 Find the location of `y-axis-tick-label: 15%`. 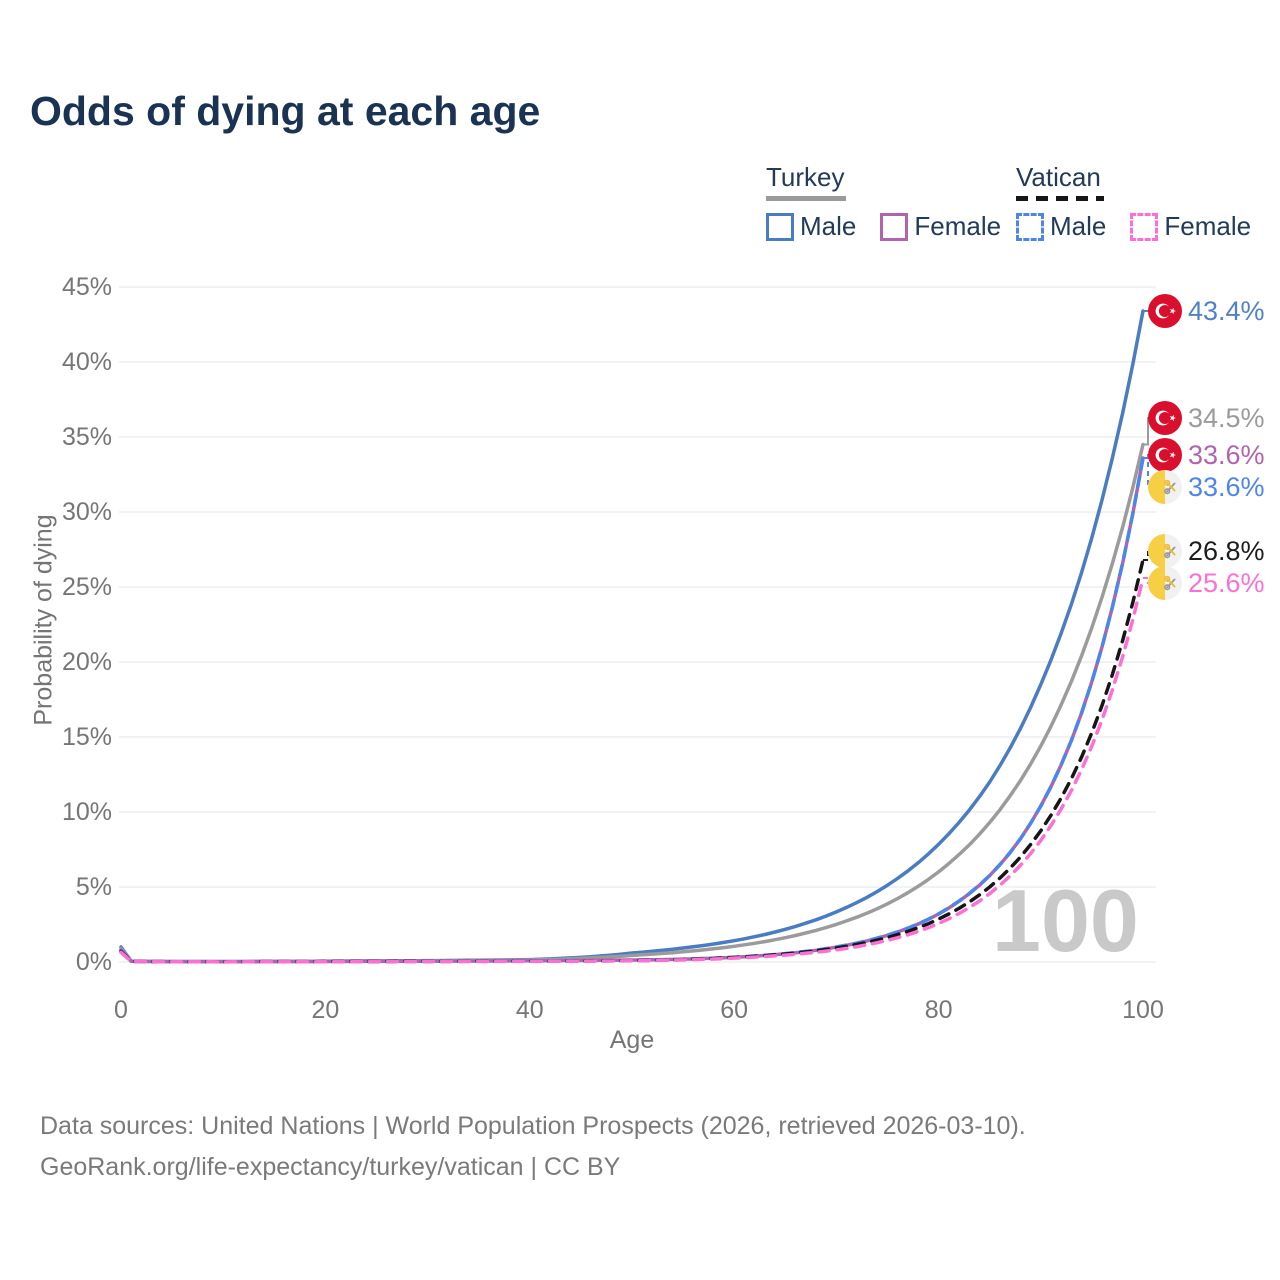

y-axis-tick-label: 15% is located at coordinates (87, 737).